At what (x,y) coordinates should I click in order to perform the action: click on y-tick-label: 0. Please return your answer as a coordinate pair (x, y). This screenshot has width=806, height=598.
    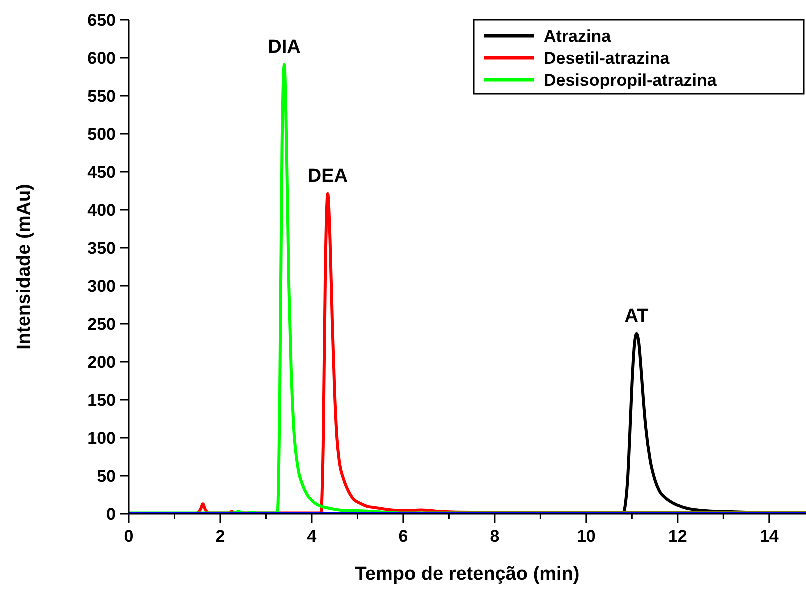
    Looking at the image, I should click on (111, 514).